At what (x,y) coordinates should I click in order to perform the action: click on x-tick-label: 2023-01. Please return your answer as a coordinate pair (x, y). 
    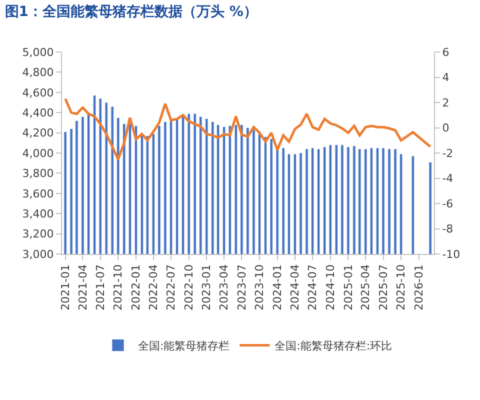
    Looking at the image, I should click on (207, 287).